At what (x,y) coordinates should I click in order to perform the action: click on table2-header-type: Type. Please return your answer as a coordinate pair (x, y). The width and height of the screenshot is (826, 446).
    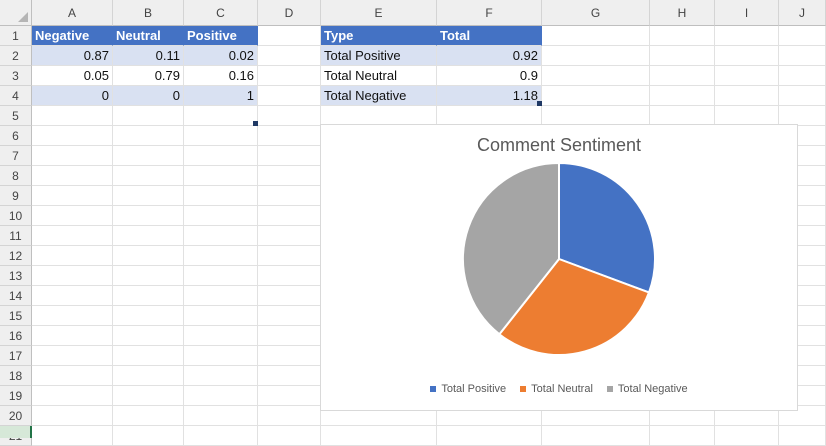
    Looking at the image, I should click on (379, 36).